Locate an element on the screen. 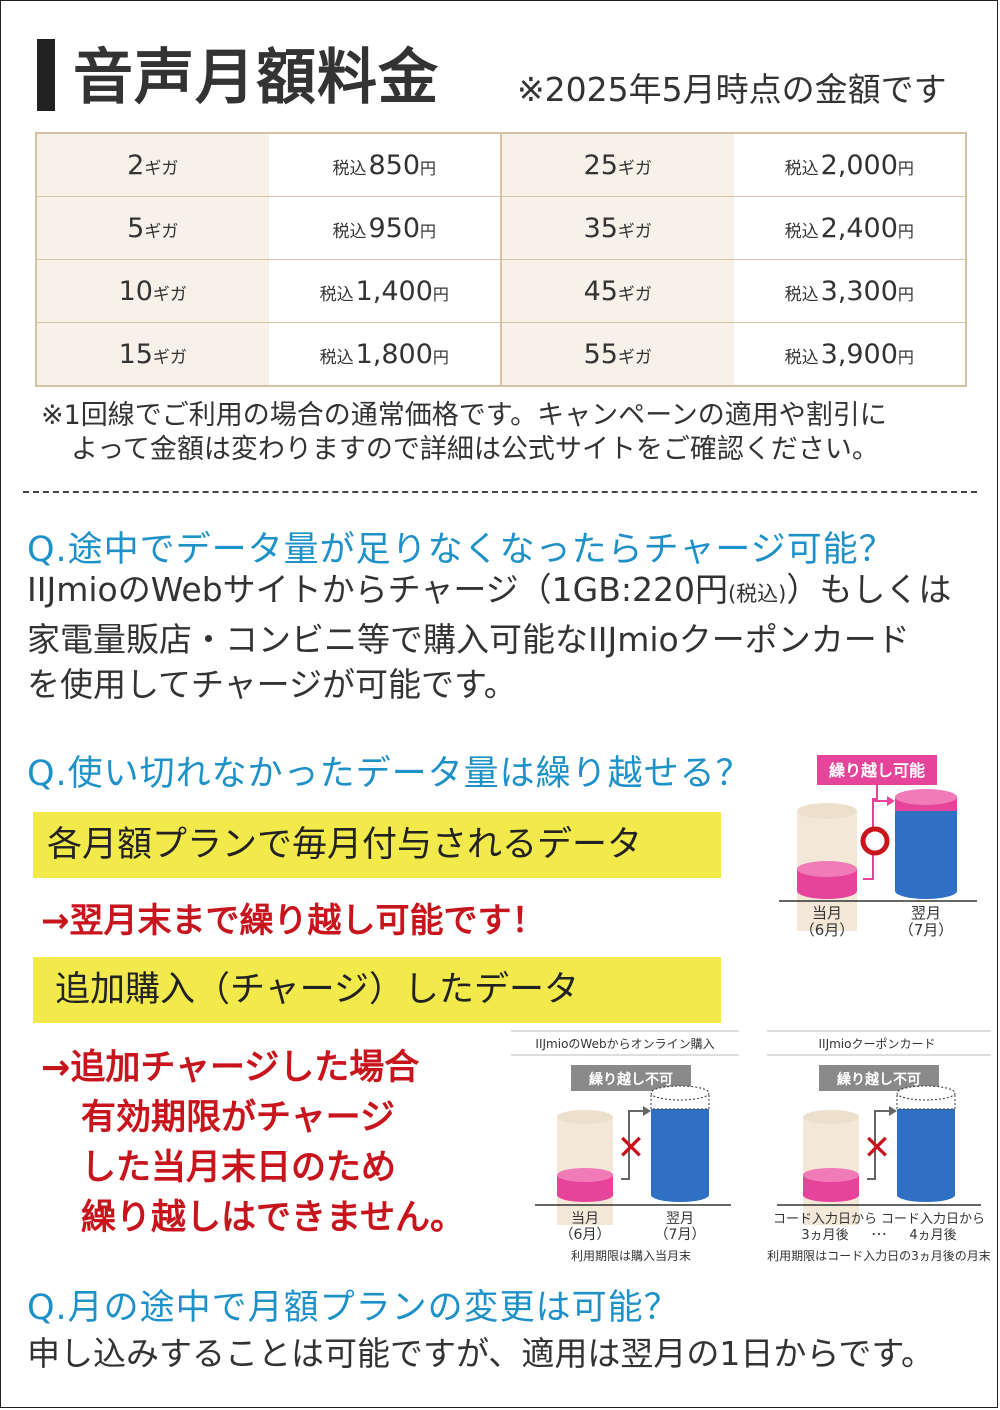 The image size is (1000, 1410). gb-cell: 15ギガ is located at coordinates (152, 354).